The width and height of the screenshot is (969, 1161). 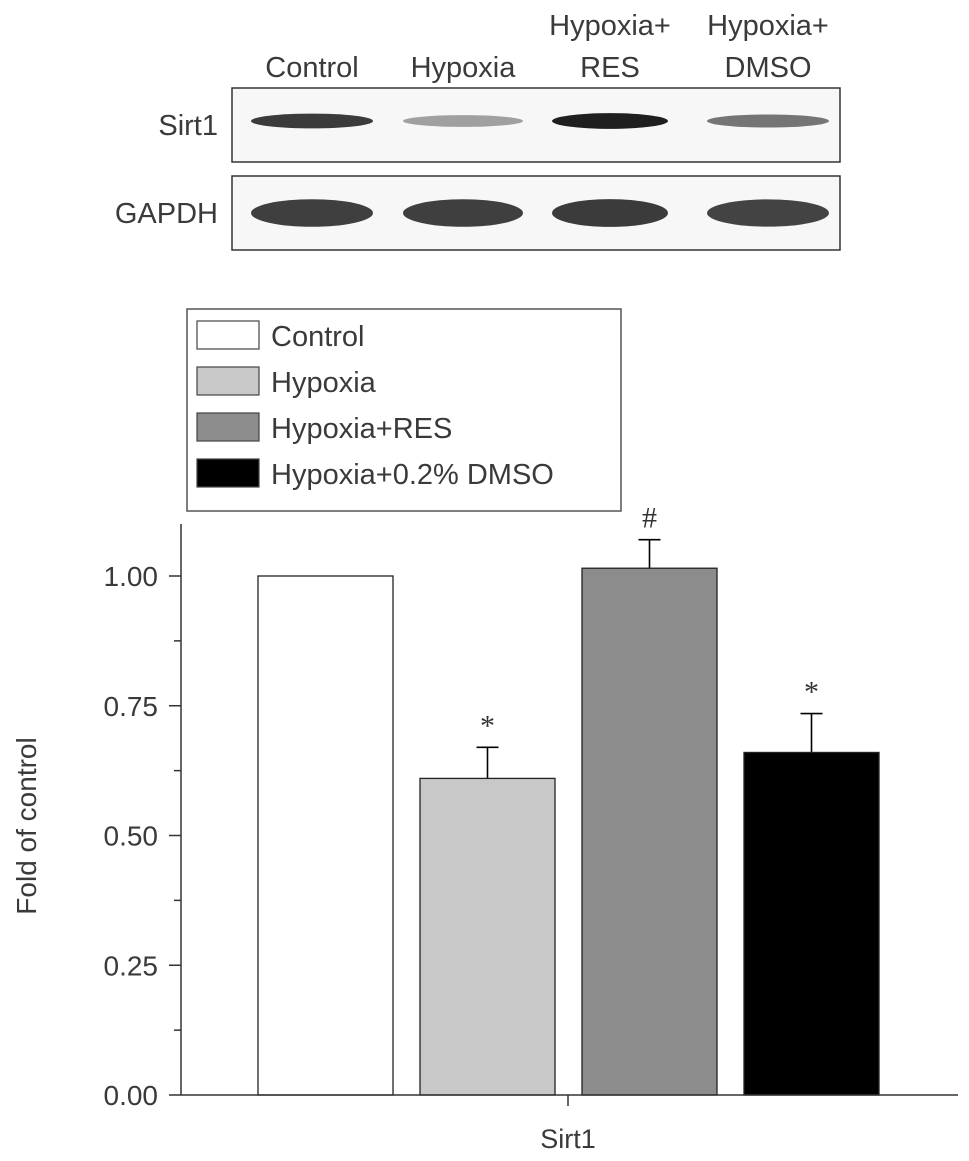 What do you see at coordinates (478, 169) in the screenshot?
I see `blot-rows: Sirt1 GAPDH` at bounding box center [478, 169].